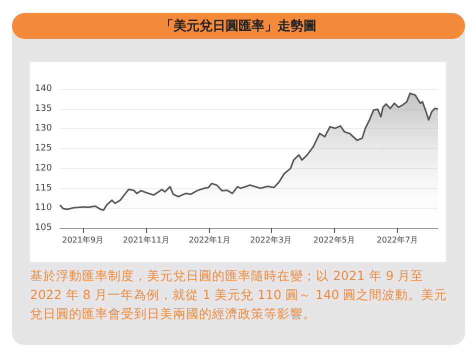  I want to click on x-tick-label: 2022年5月, so click(334, 240).